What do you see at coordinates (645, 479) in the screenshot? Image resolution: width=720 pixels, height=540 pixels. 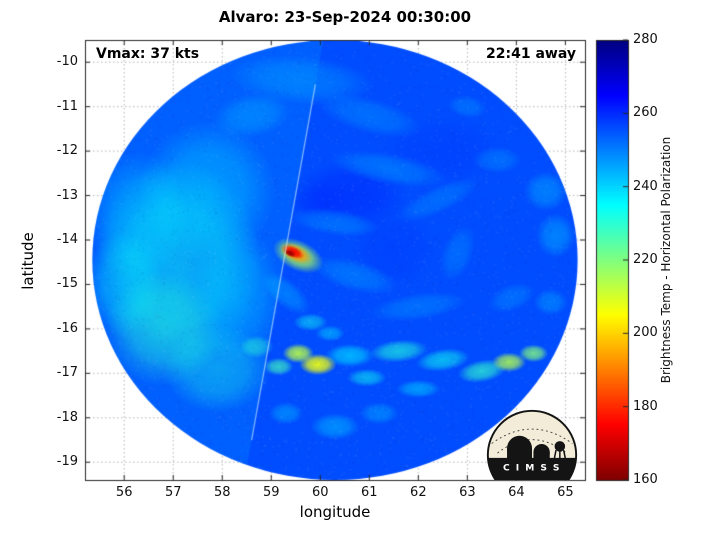 I see `colorbar-tick-label: 160` at bounding box center [645, 479].